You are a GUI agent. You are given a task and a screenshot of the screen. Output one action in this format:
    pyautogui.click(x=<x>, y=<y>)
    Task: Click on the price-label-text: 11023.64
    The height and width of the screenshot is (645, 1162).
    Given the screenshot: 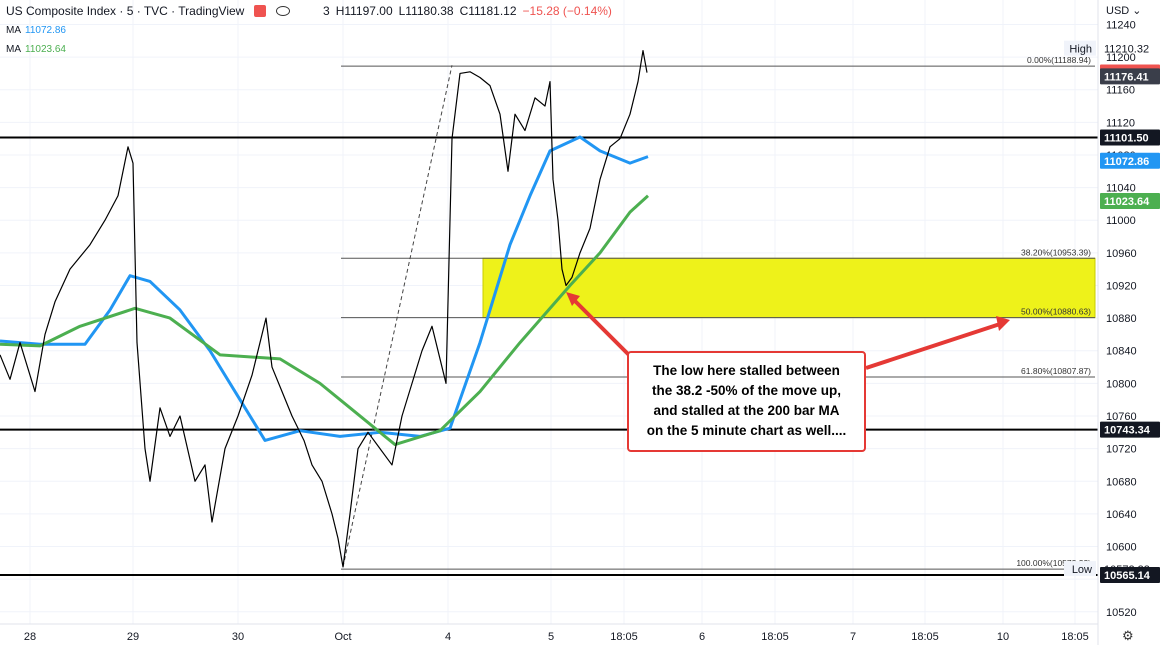 What is the action you would take?
    pyautogui.click(x=1127, y=202)
    